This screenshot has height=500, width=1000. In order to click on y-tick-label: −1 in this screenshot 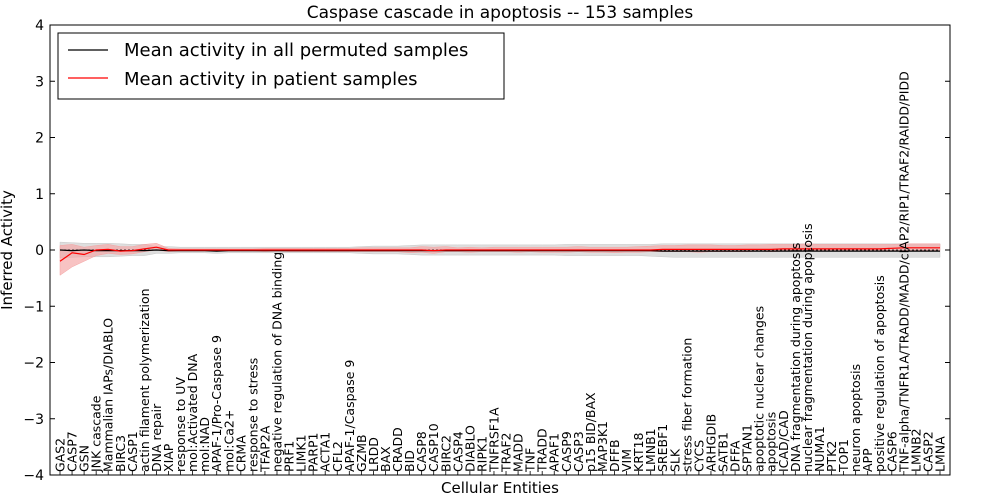, I will do `click(33, 307)`.